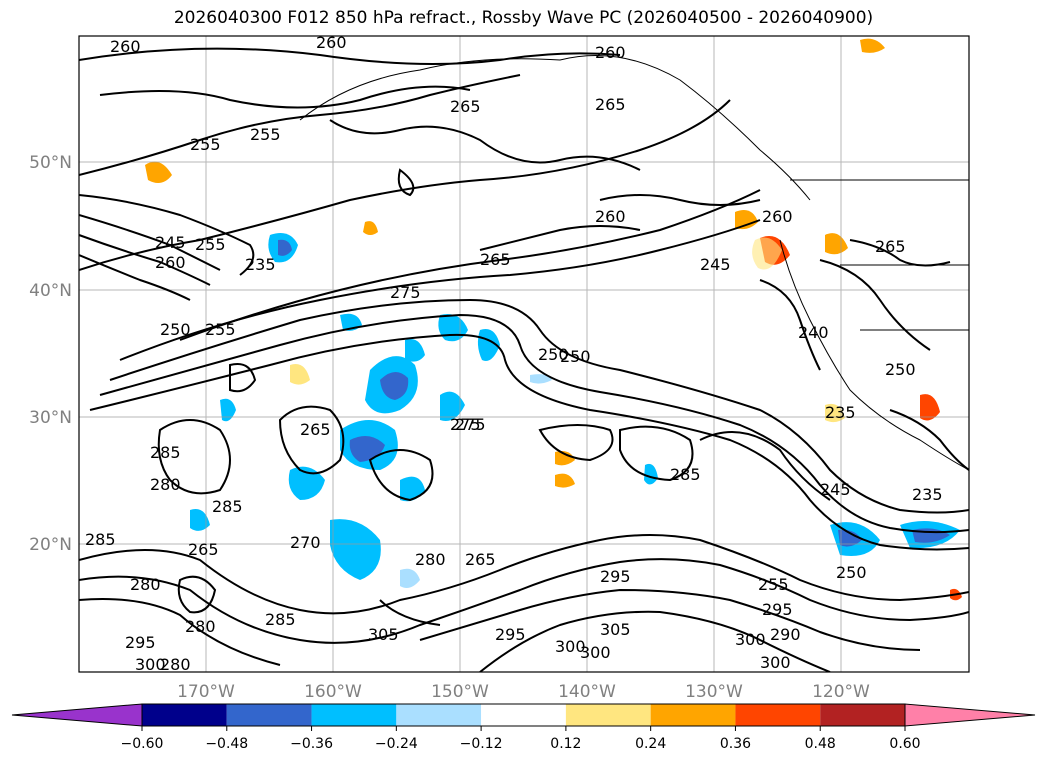  I want to click on colorbar-tick-label: 0.36, so click(735, 744).